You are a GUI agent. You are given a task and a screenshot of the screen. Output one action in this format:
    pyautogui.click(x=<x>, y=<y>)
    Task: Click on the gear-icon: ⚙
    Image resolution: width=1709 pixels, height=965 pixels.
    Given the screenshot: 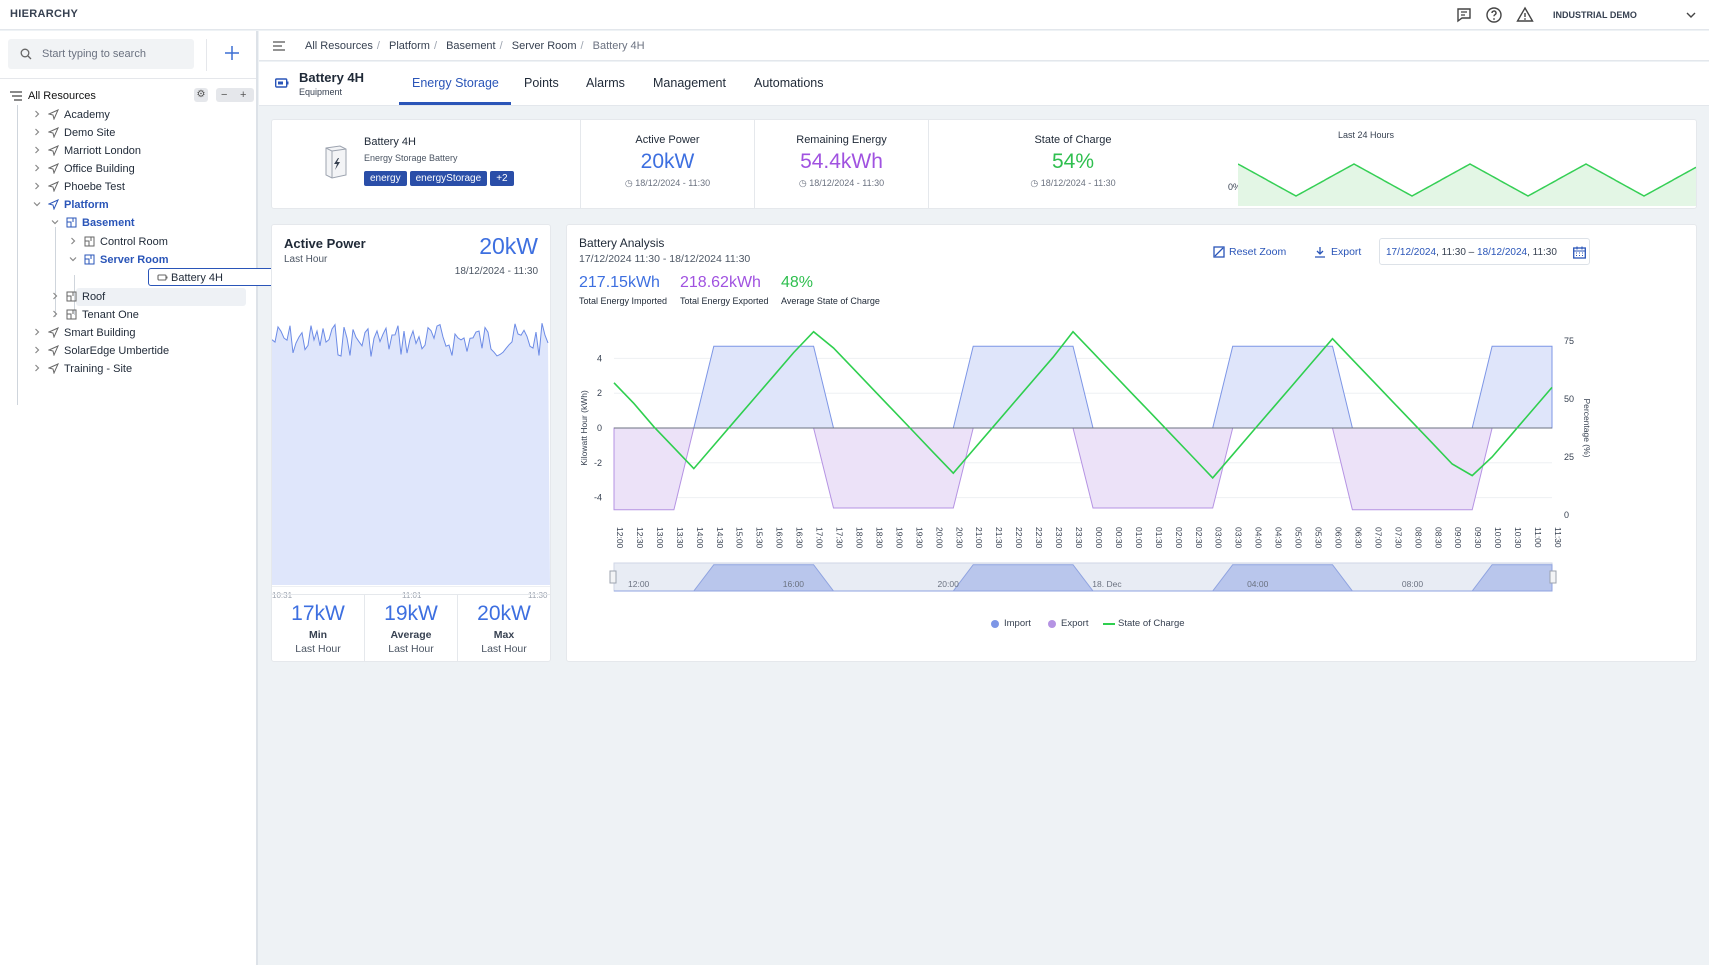 What is the action you would take?
    pyautogui.click(x=201, y=95)
    